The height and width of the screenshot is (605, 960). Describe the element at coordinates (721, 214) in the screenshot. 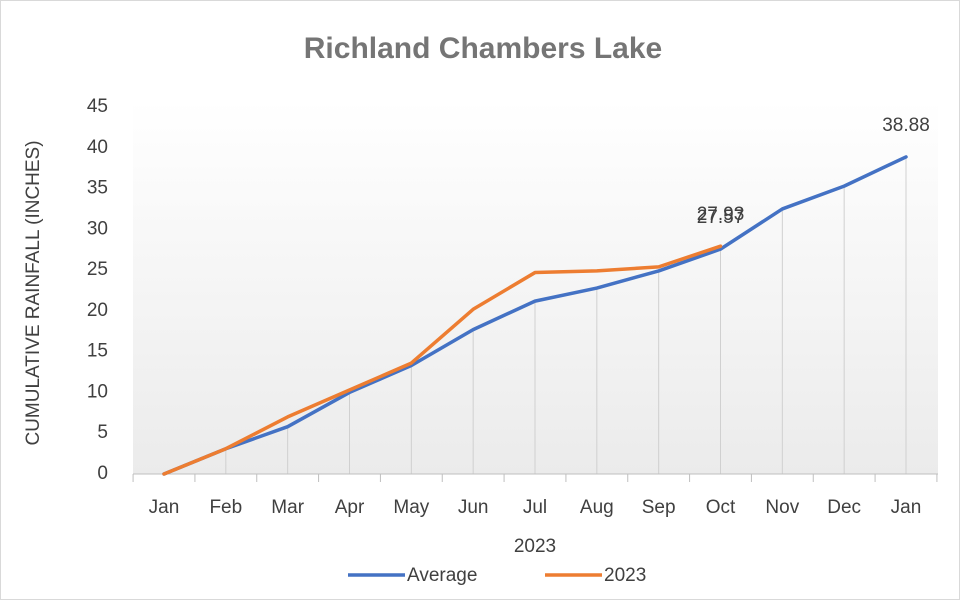

I see `data-label: 27.93` at that location.